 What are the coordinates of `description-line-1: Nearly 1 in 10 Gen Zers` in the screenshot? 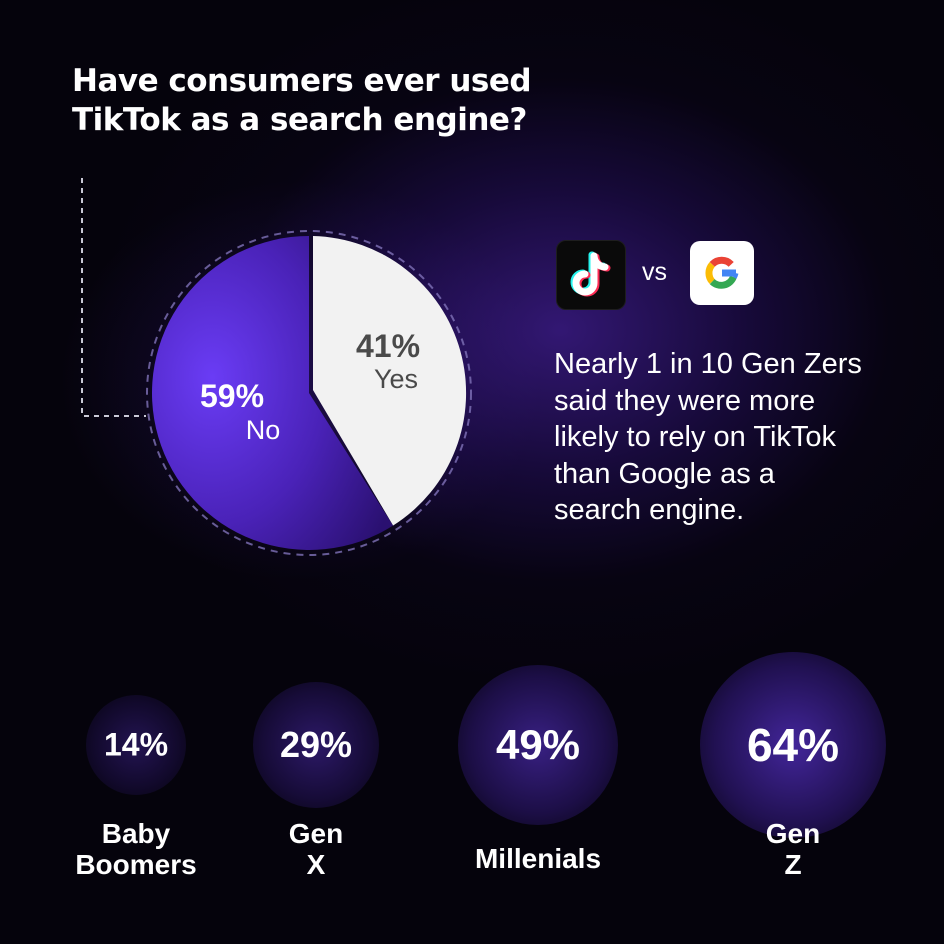 It's located at (708, 364).